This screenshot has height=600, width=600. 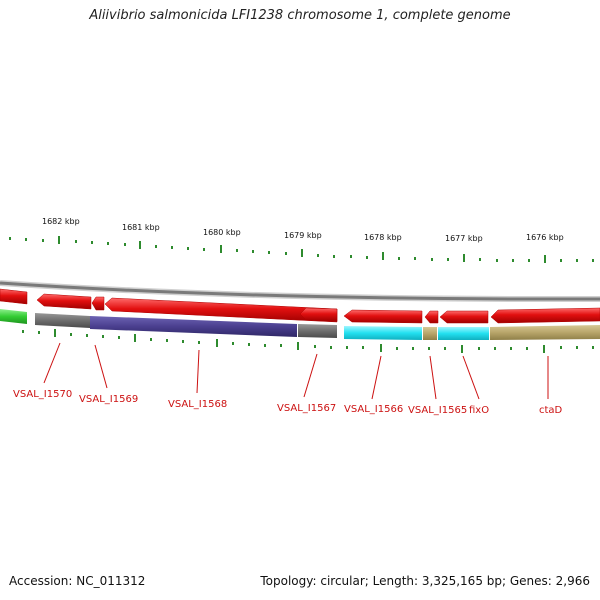 I want to click on kbp-label: 1678 kbp, so click(x=383, y=237).